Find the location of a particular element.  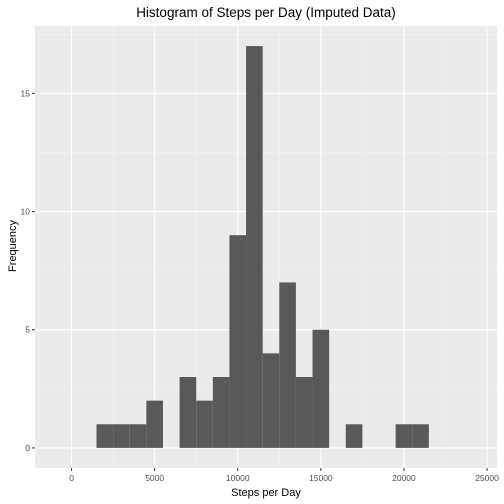

x-tick-label: 15000 is located at coordinates (321, 478).